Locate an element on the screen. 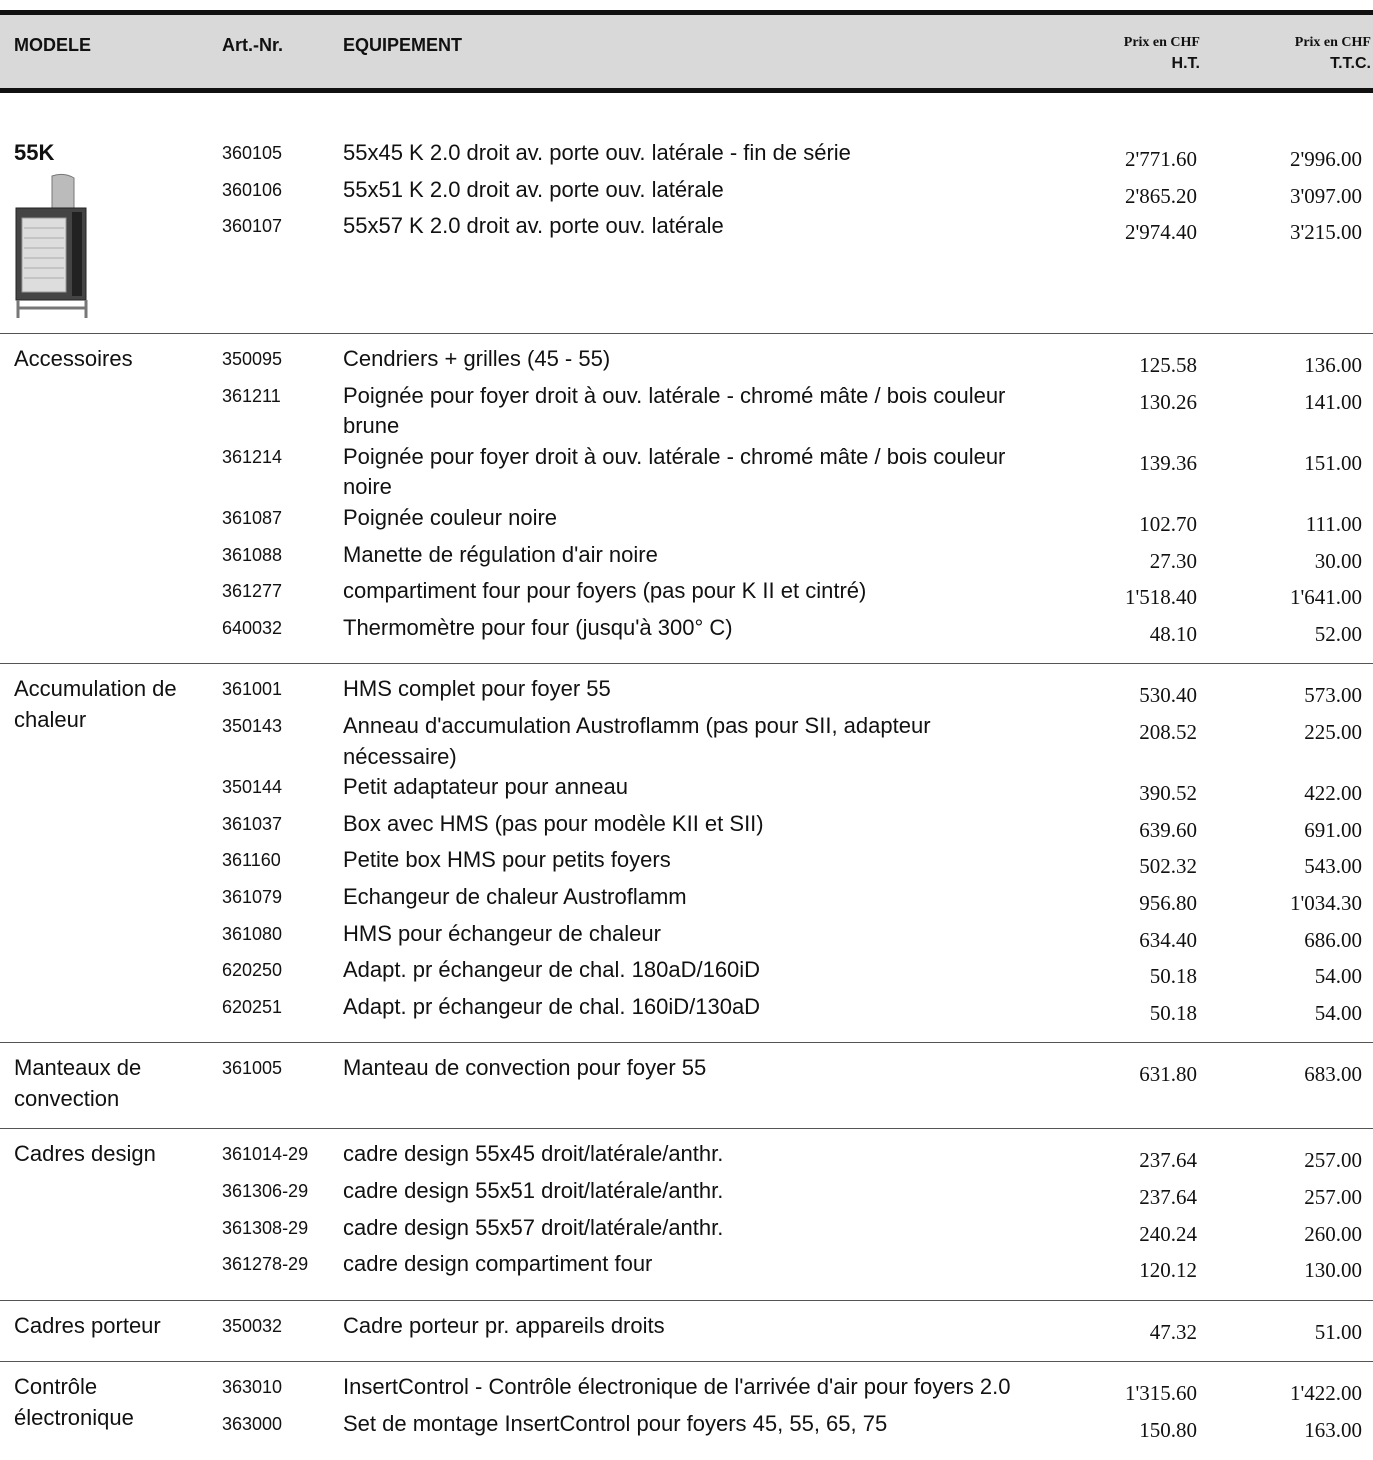  price-ttc: 2'996.00 is located at coordinates (1325, 159).